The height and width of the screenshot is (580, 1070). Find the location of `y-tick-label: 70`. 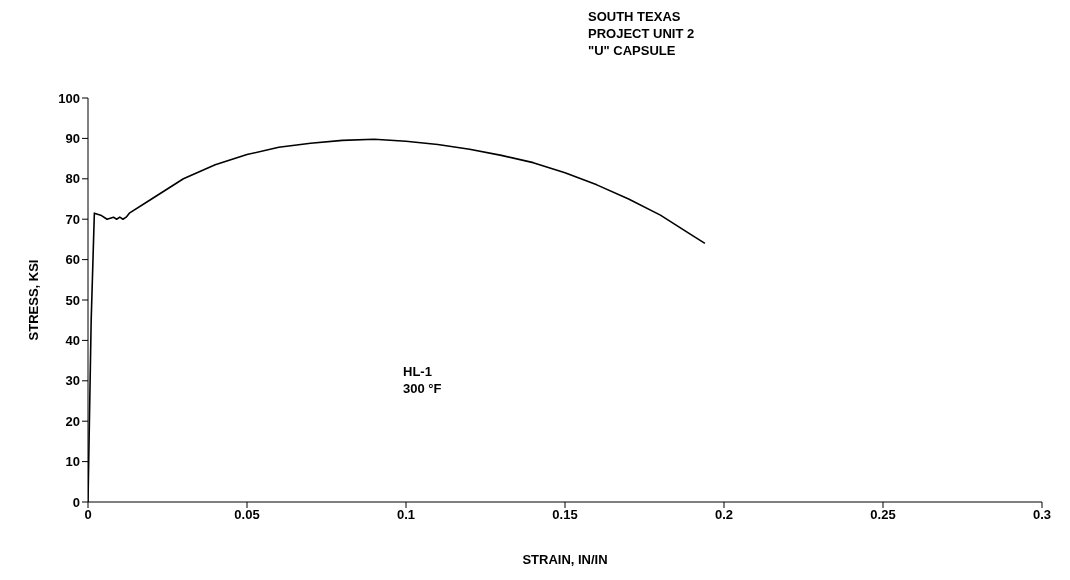

y-tick-label: 70 is located at coordinates (72, 219).